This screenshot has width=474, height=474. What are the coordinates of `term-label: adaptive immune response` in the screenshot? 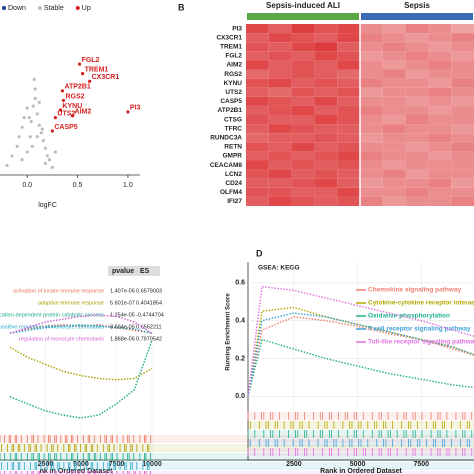 It's located at (71, 303).